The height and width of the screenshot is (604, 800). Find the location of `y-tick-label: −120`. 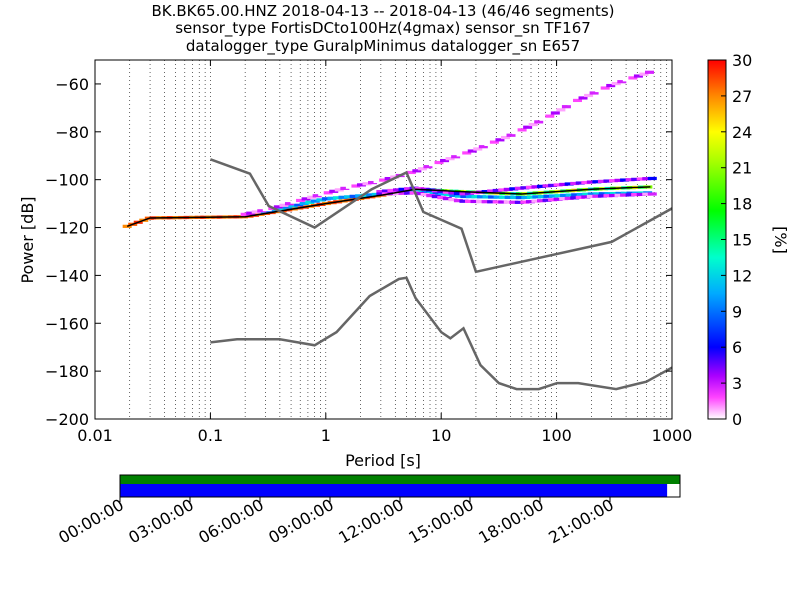

y-tick-label: −120 is located at coordinates (67, 228).